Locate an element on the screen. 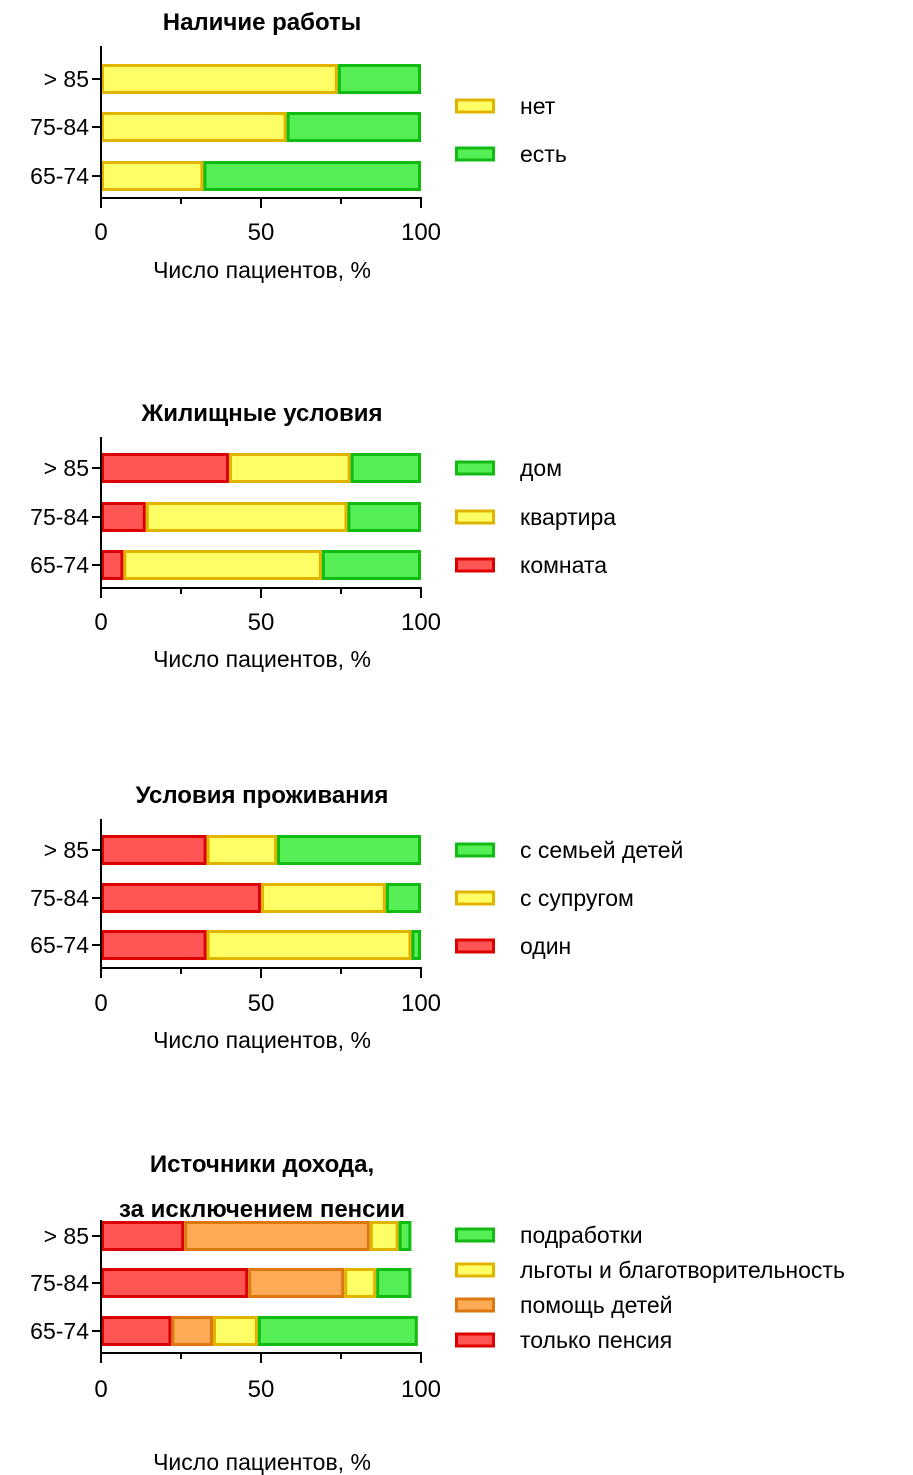 The width and height of the screenshot is (913, 1475). legend-swatch-дом is located at coordinates (475, 468).